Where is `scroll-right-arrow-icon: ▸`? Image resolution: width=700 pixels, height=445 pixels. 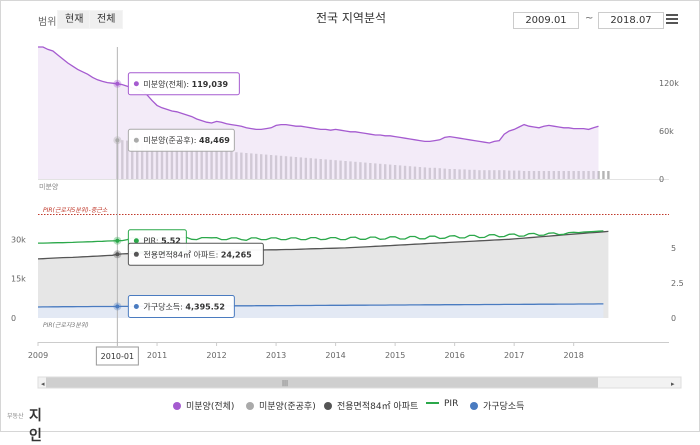 scroll-right-arrow-icon: ▸ is located at coordinates (673, 384).